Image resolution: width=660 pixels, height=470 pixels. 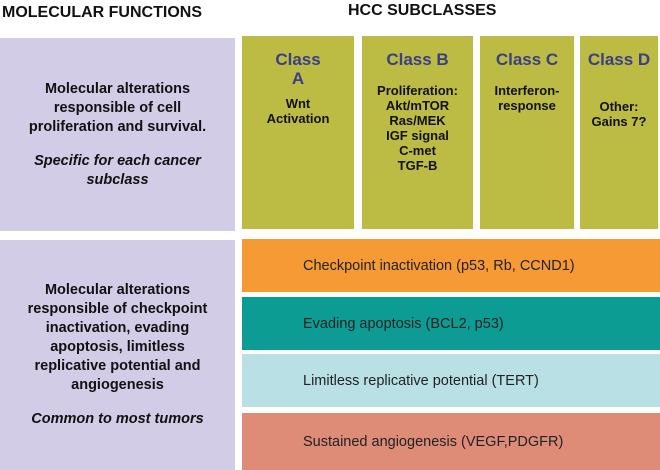 I want to click on class-desc-line: C-met, so click(x=417, y=150).